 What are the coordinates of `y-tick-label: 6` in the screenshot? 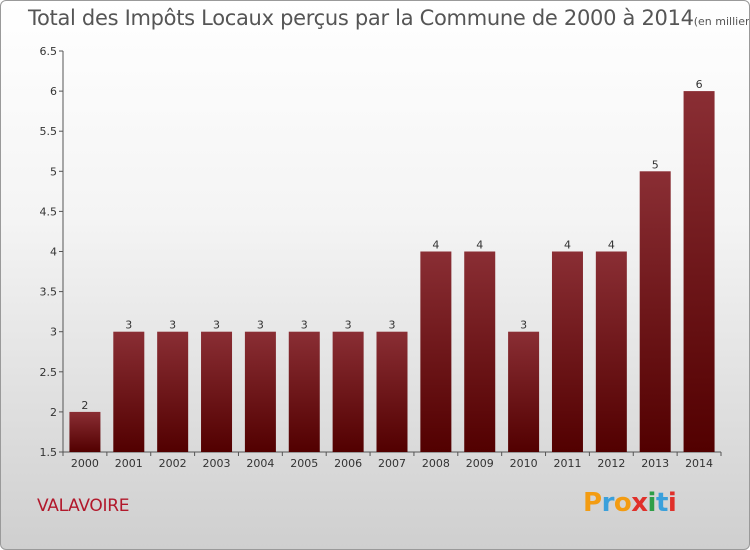 It's located at (53, 91).